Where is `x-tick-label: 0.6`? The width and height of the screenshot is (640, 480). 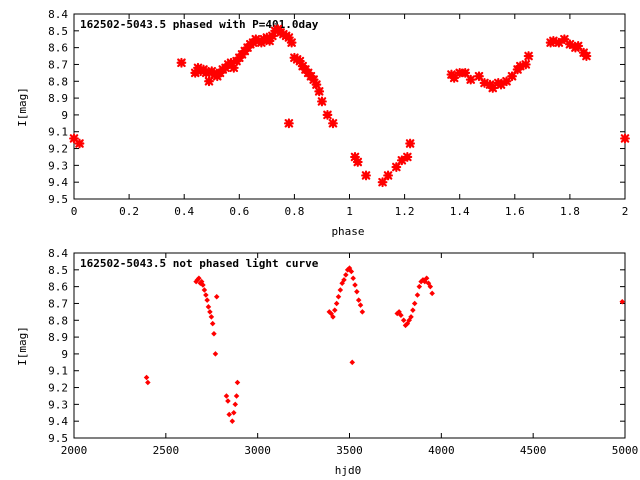
x-tick-label: 0.6 is located at coordinates (239, 211).